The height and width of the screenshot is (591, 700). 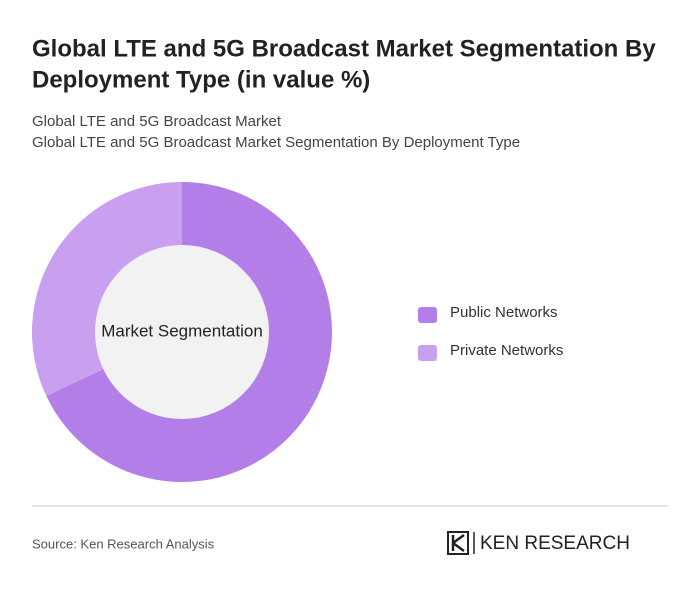 I want to click on legend-label: Public Networks, so click(x=504, y=312).